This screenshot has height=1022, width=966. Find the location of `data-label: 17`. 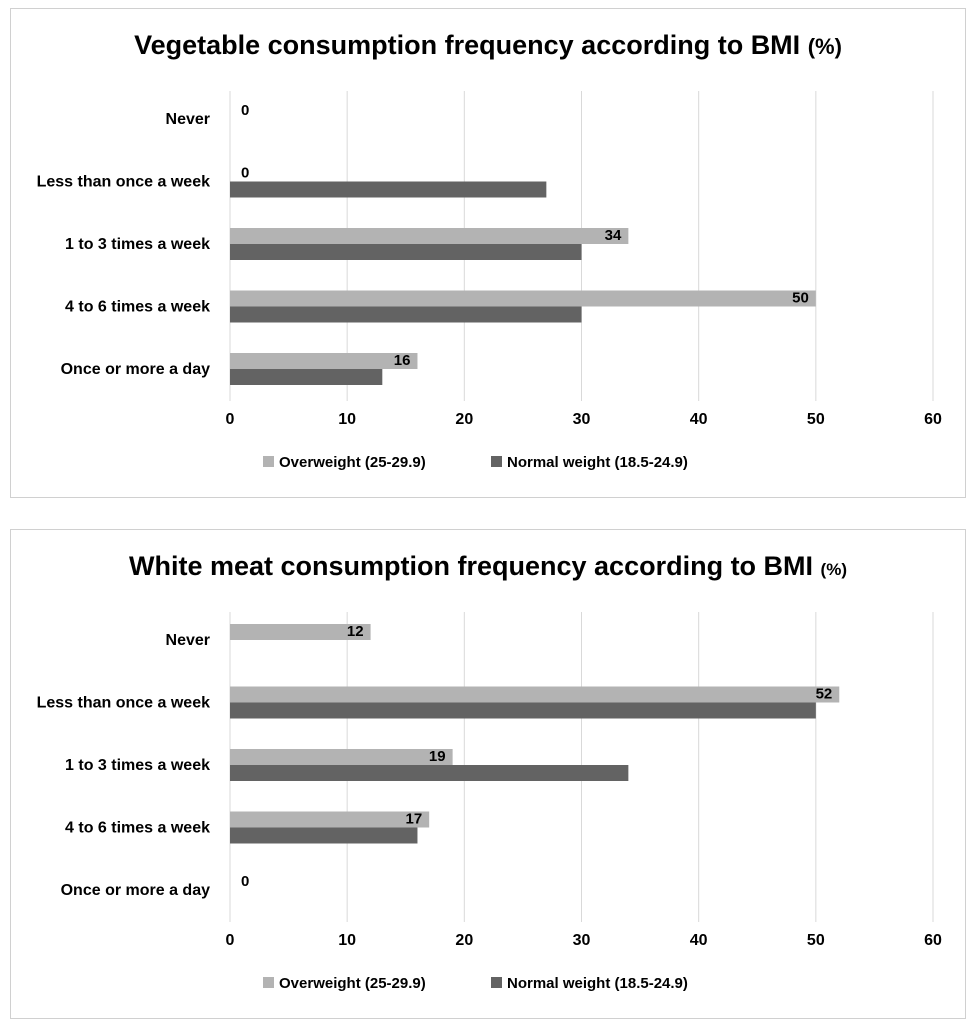

data-label: 17 is located at coordinates (413, 819).